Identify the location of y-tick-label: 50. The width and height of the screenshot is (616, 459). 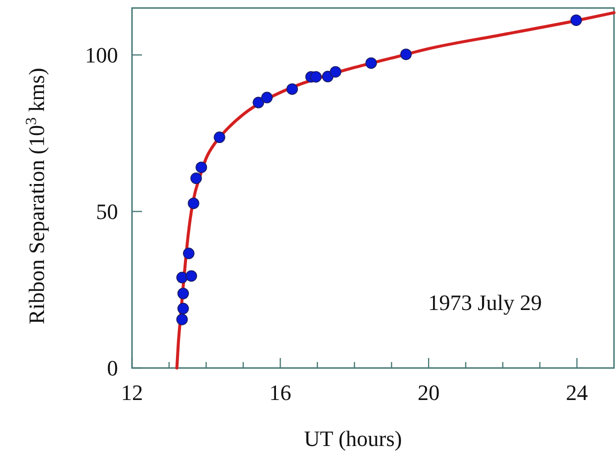
(107, 211).